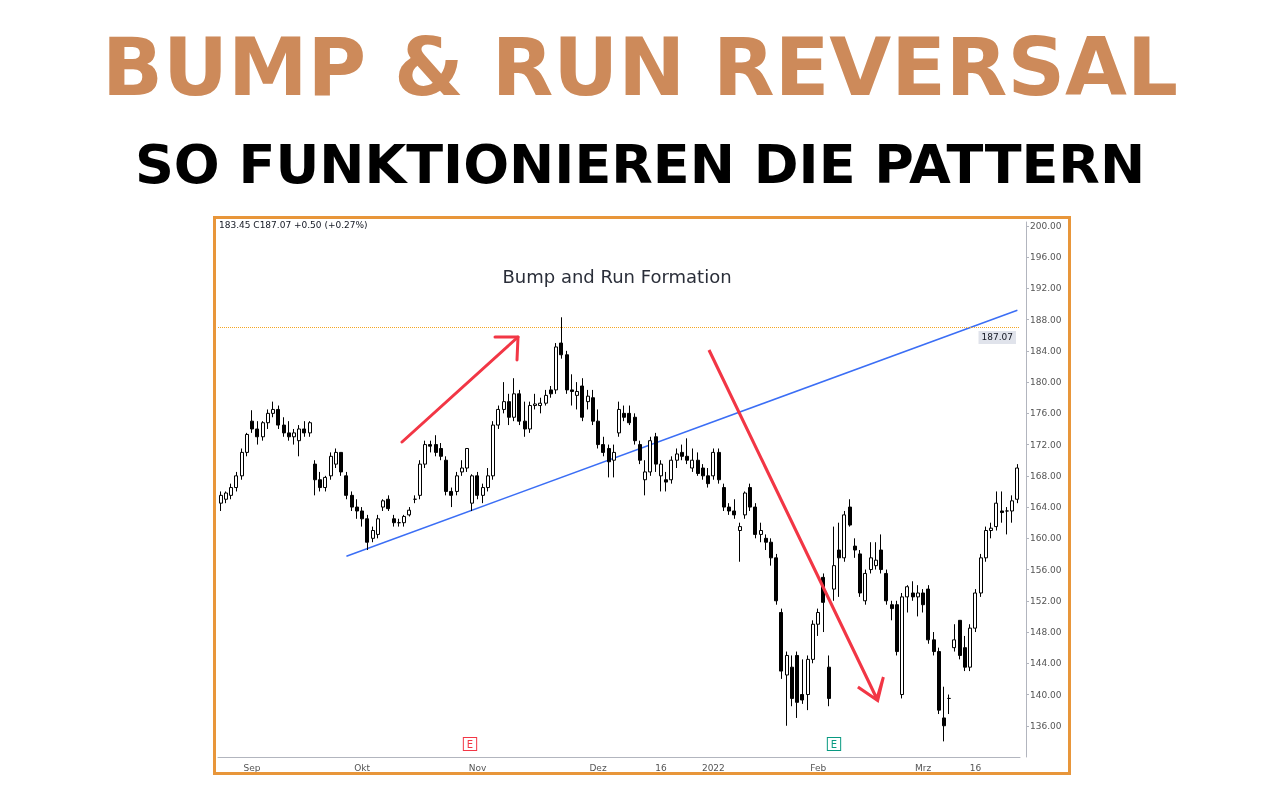  I want to click on y-tick-label: 180.00, so click(1046, 382).